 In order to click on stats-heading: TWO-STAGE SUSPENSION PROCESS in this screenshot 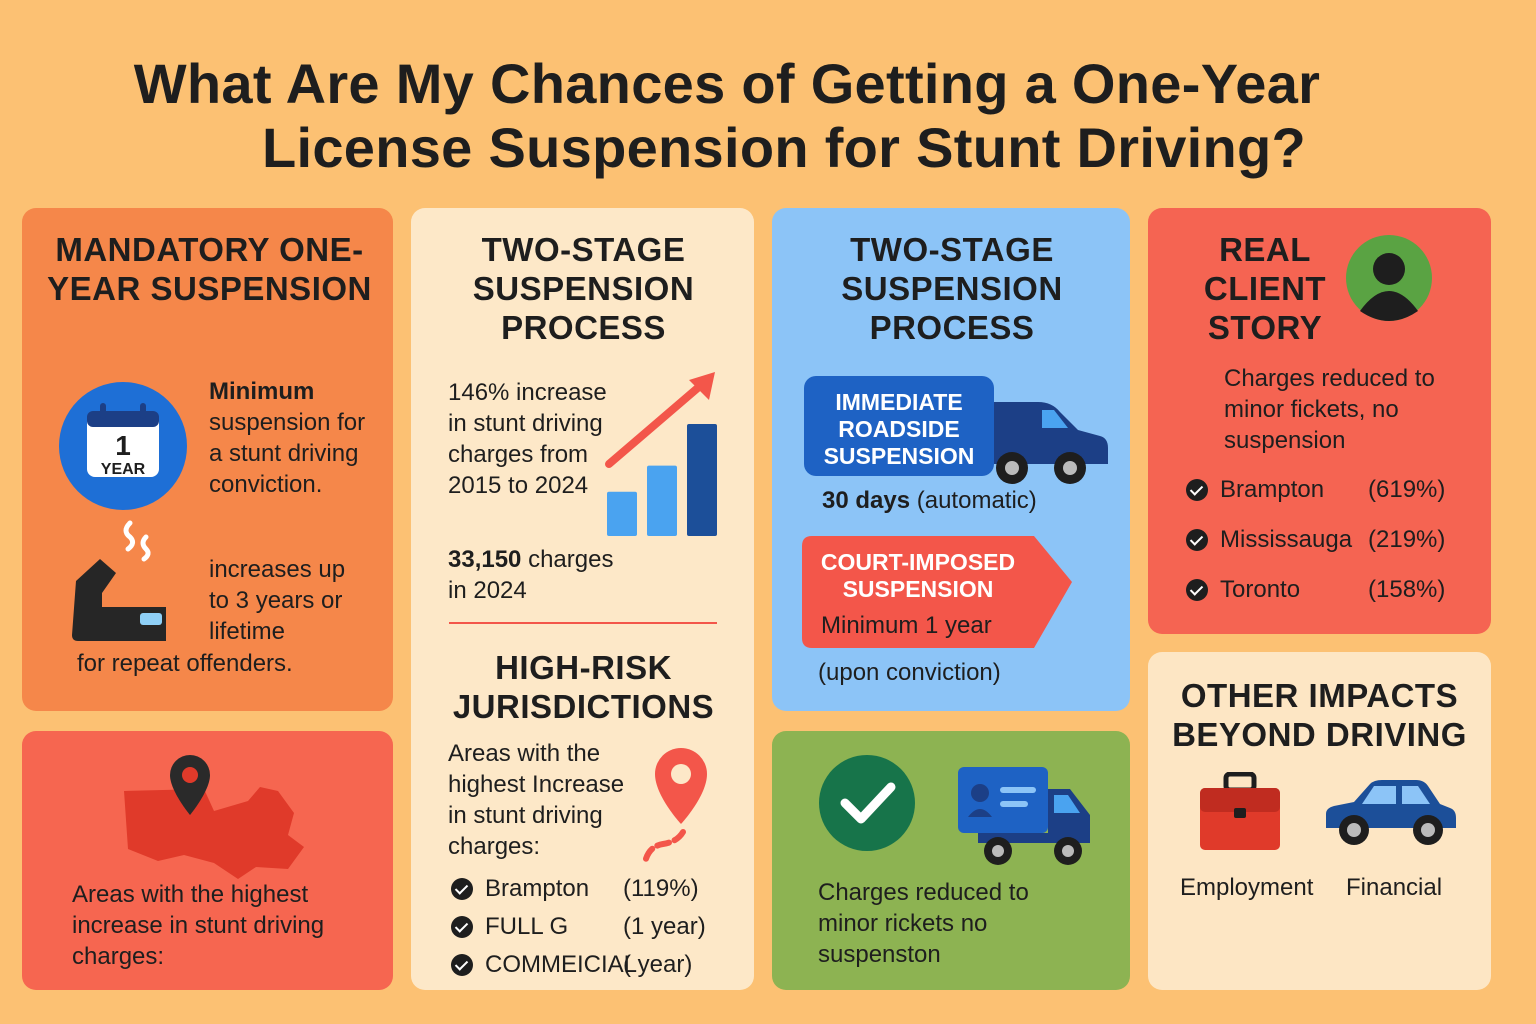, I will do `click(583, 288)`.